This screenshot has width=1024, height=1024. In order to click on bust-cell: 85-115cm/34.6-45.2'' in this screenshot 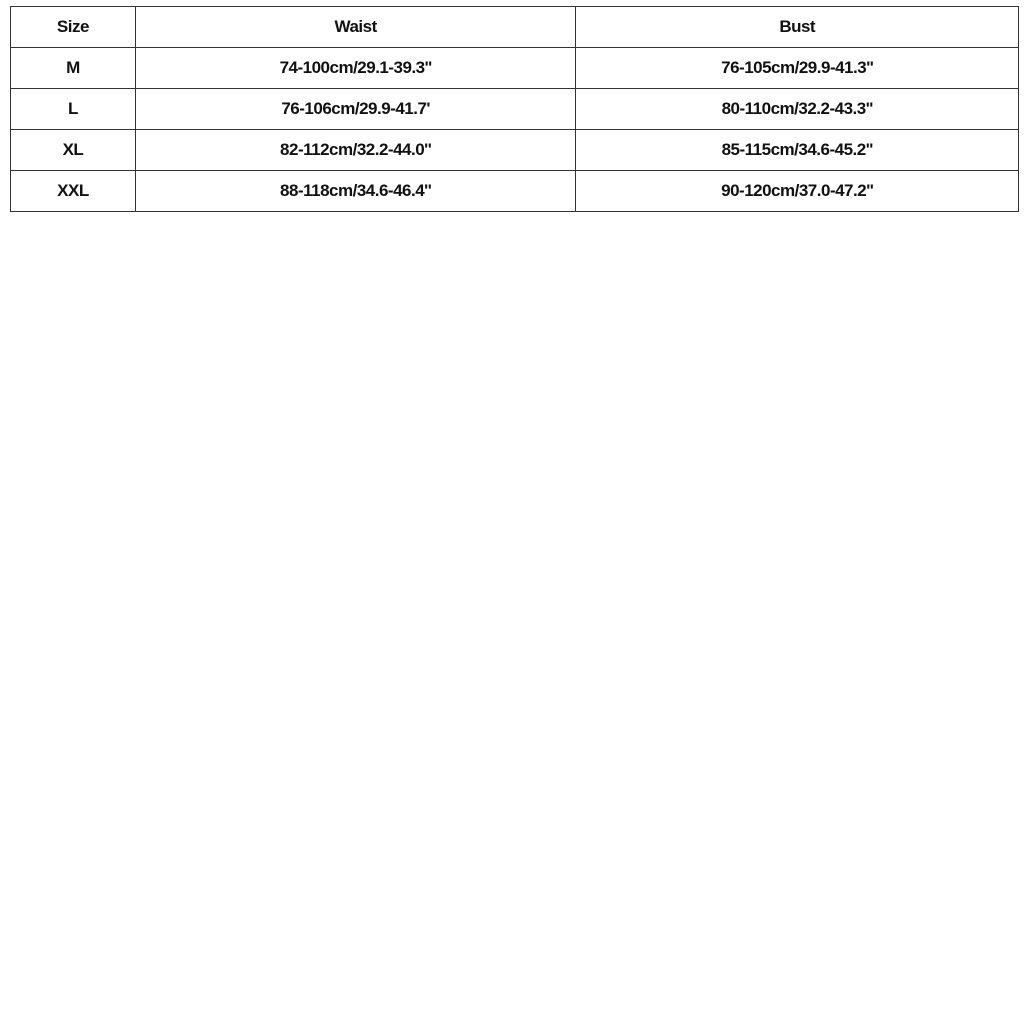, I will do `click(797, 150)`.